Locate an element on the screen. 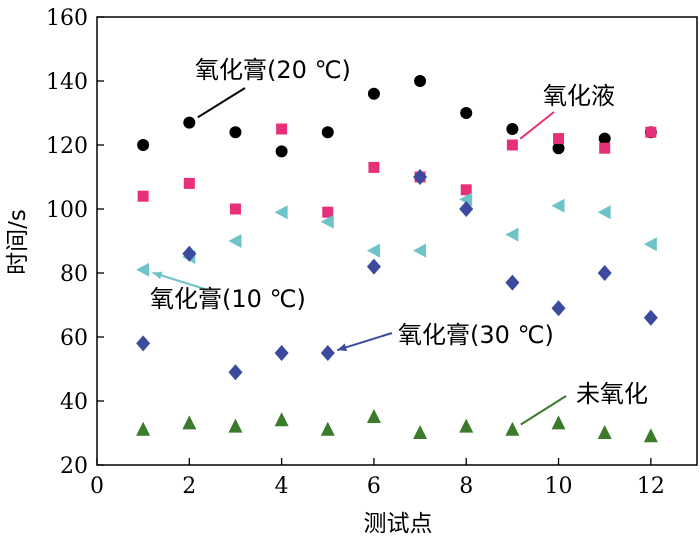 The height and width of the screenshot is (544, 700). x-tick-label: 10 is located at coordinates (559, 486).